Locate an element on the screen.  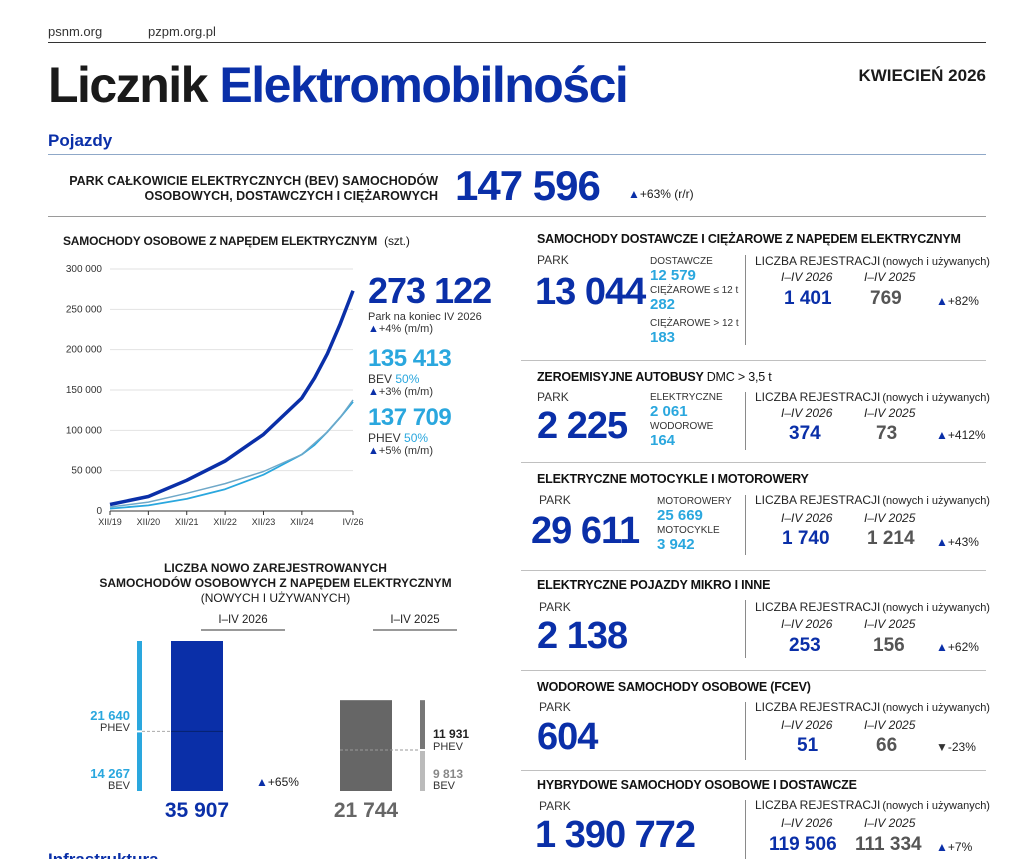
bev-park-change-text: +63% (r/r) is located at coordinates (666, 194).